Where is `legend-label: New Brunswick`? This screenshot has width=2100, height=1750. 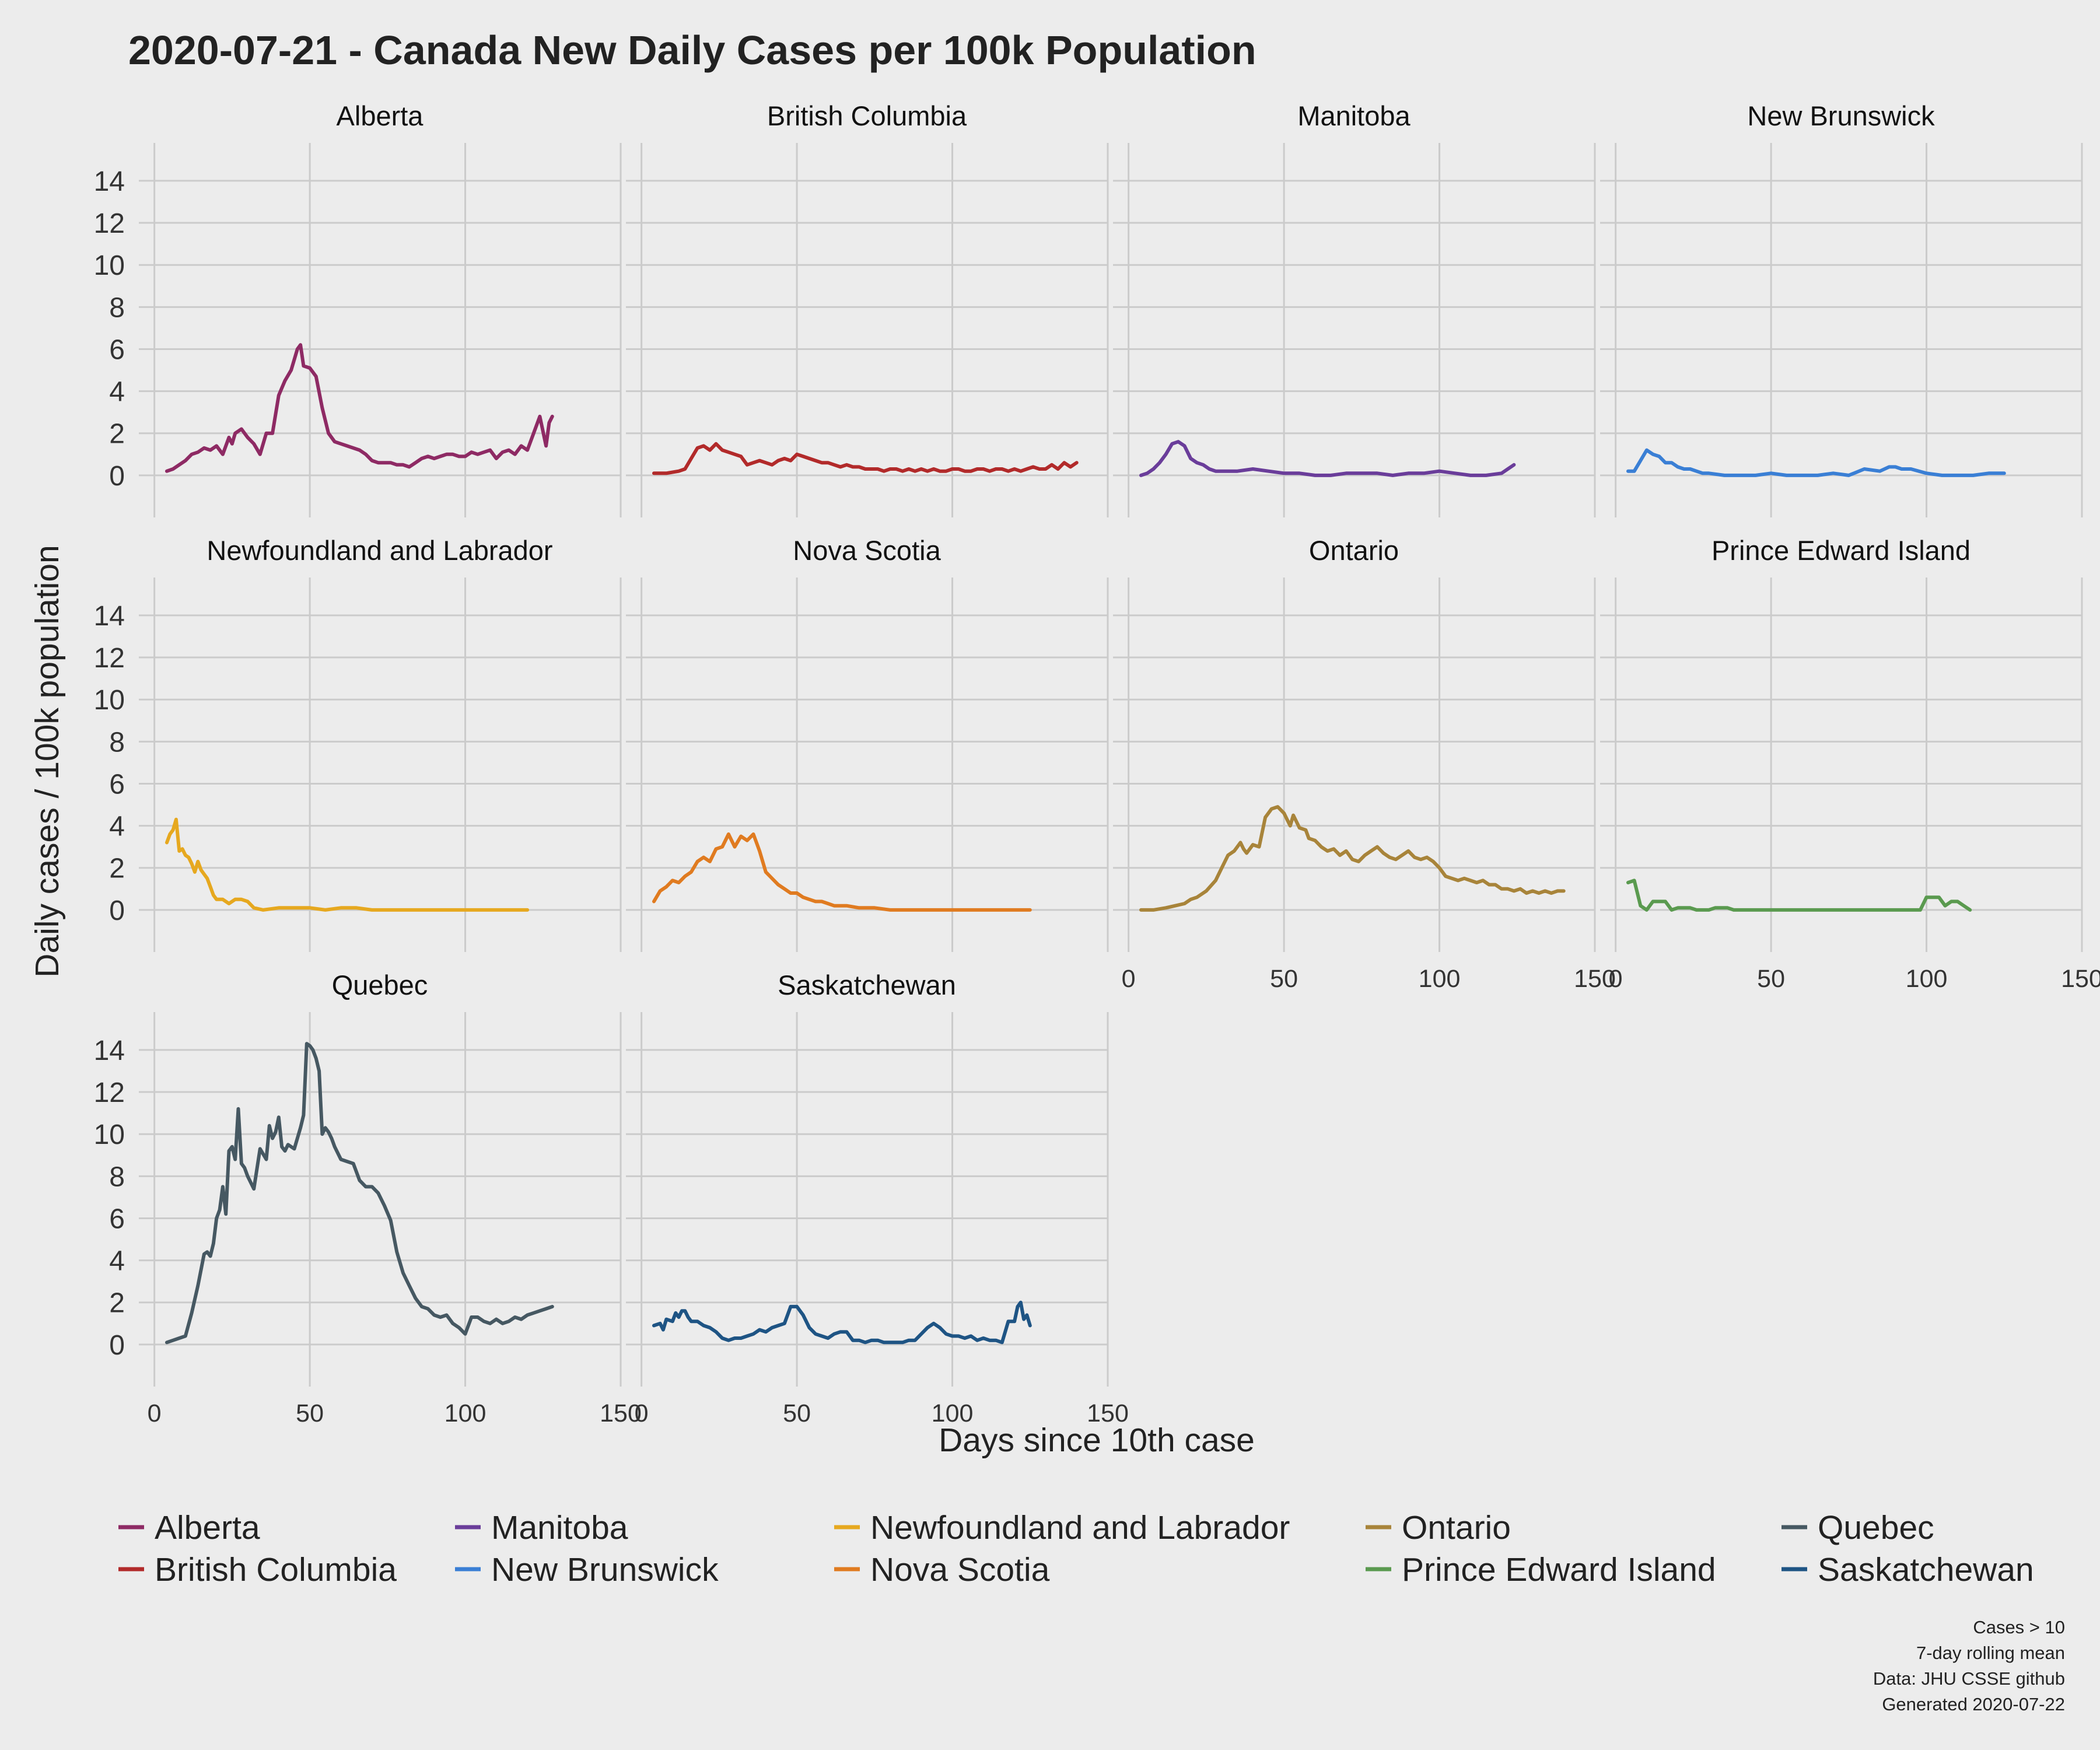 legend-label: New Brunswick is located at coordinates (605, 1569).